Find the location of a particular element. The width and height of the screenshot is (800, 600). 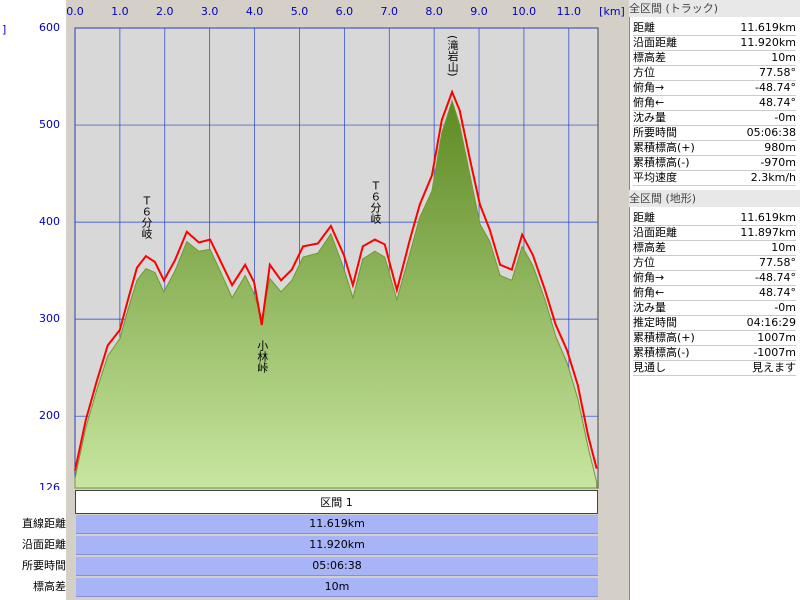

panel-row: 累積標高(+) 980m is located at coordinates (714, 148).